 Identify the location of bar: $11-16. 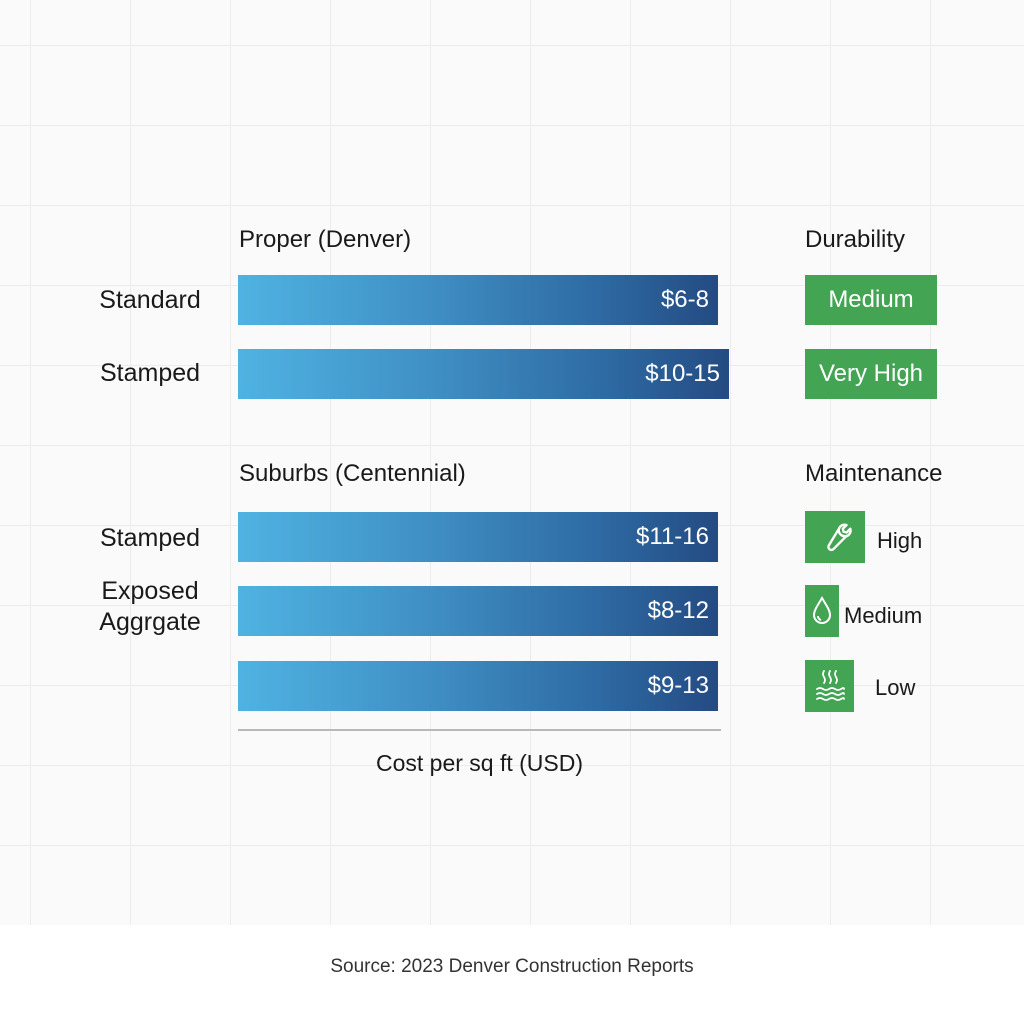
(478, 537).